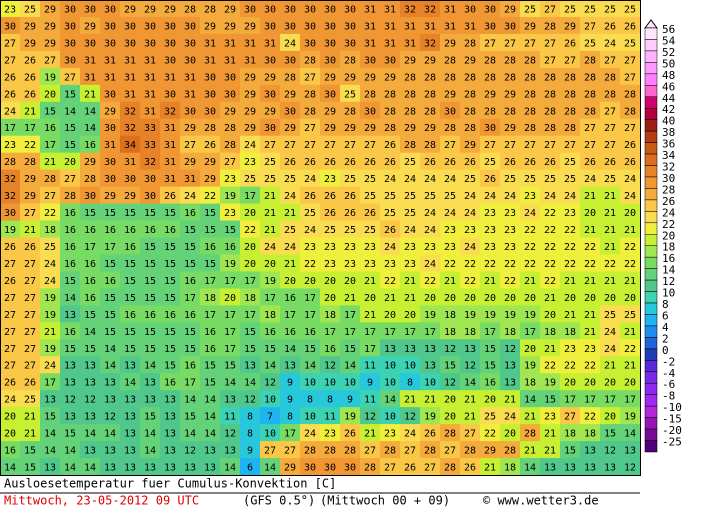 The image size is (704, 513). Describe the element at coordinates (651, 308) in the screenshot. I see `scale-swatch` at that location.